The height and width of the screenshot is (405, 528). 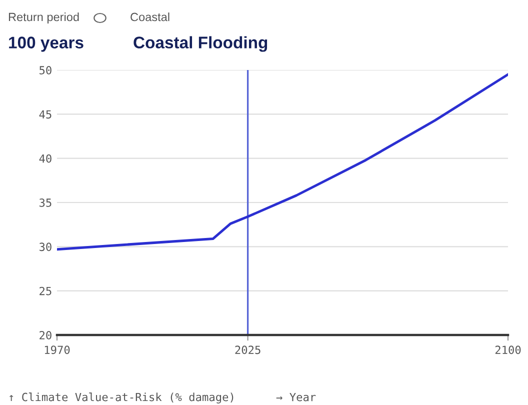 I want to click on x-axis-title: → Year, so click(x=296, y=397).